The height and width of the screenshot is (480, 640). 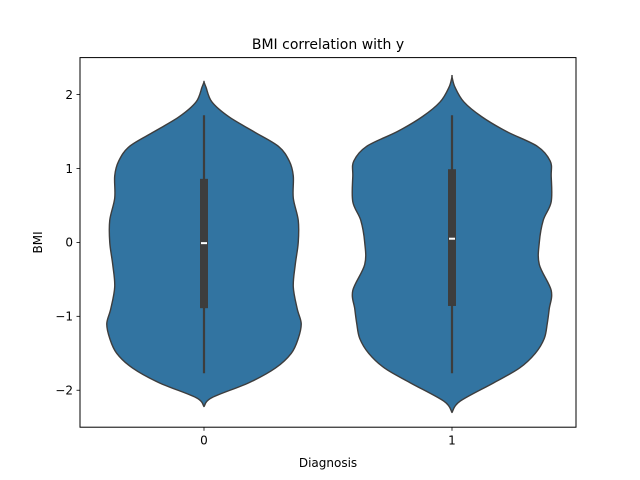 What do you see at coordinates (328, 463) in the screenshot?
I see `x-axis-label: Diagnosis` at bounding box center [328, 463].